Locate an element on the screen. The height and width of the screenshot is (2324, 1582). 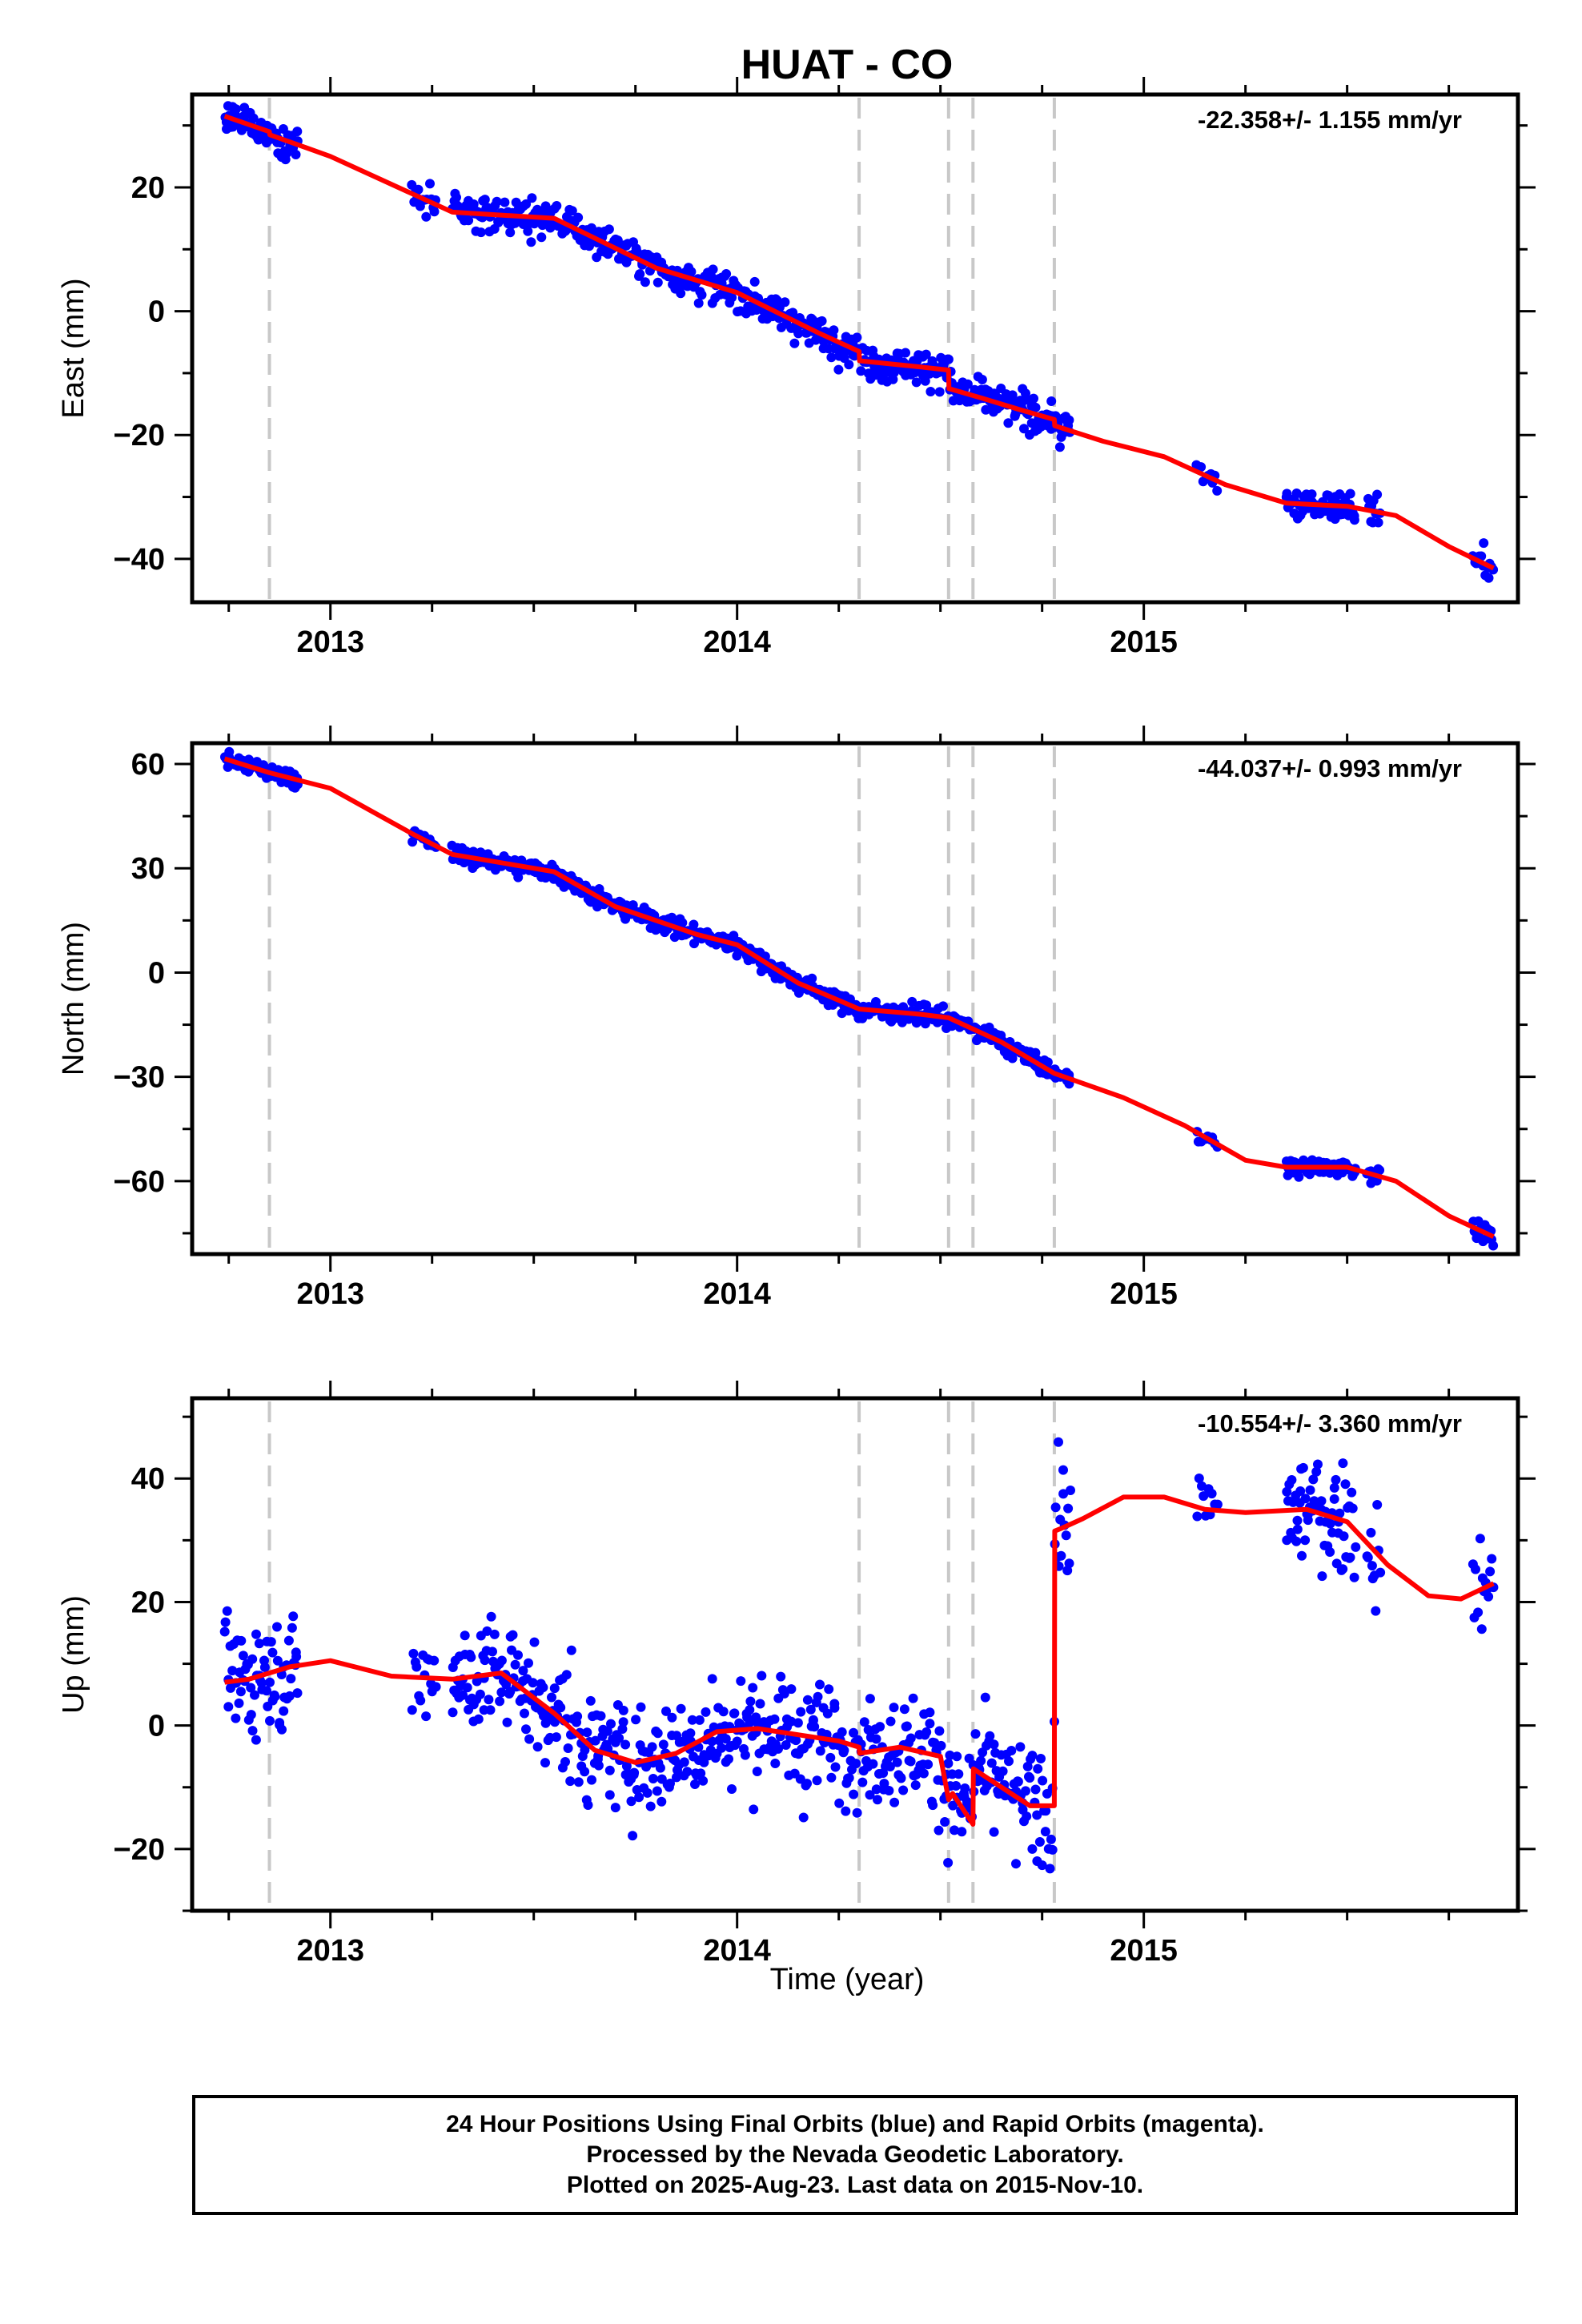
y-tick-label: 20 is located at coordinates (148, 188).